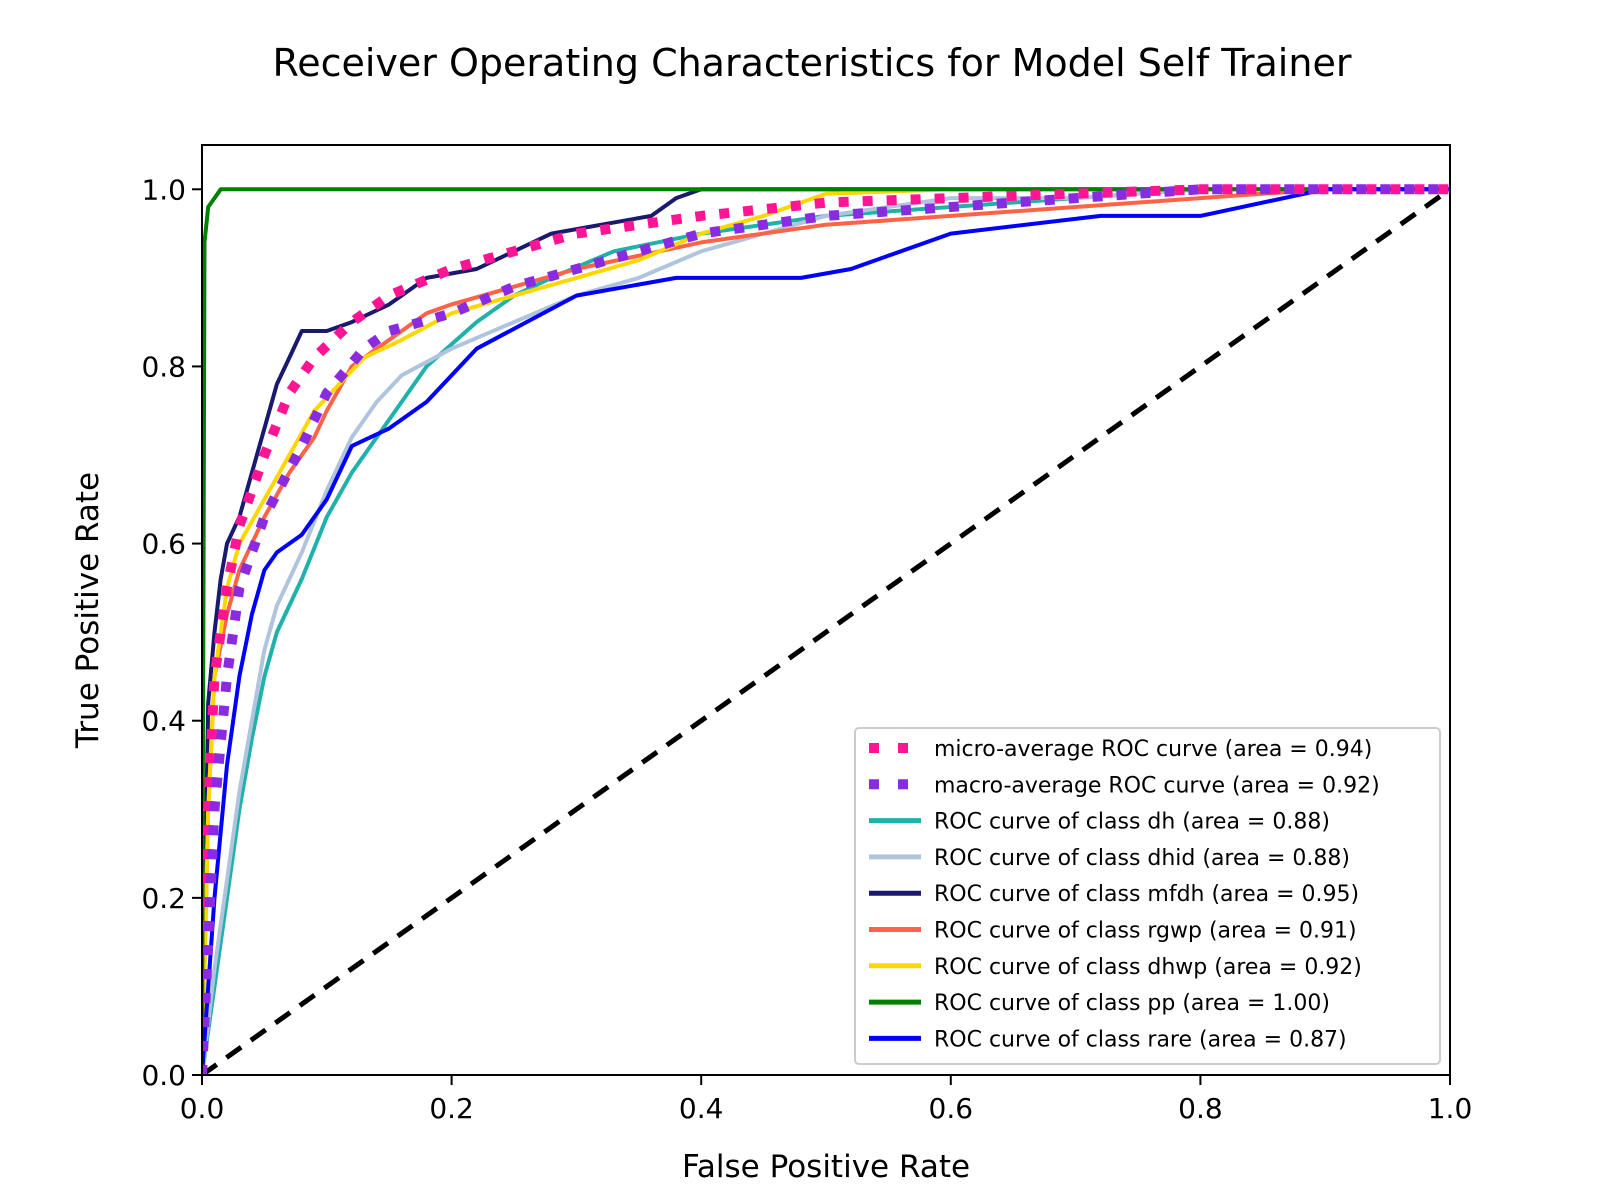  I want to click on series-6-legend-label: ROC curve of class dhwp (area = 0.92), so click(1148, 967).